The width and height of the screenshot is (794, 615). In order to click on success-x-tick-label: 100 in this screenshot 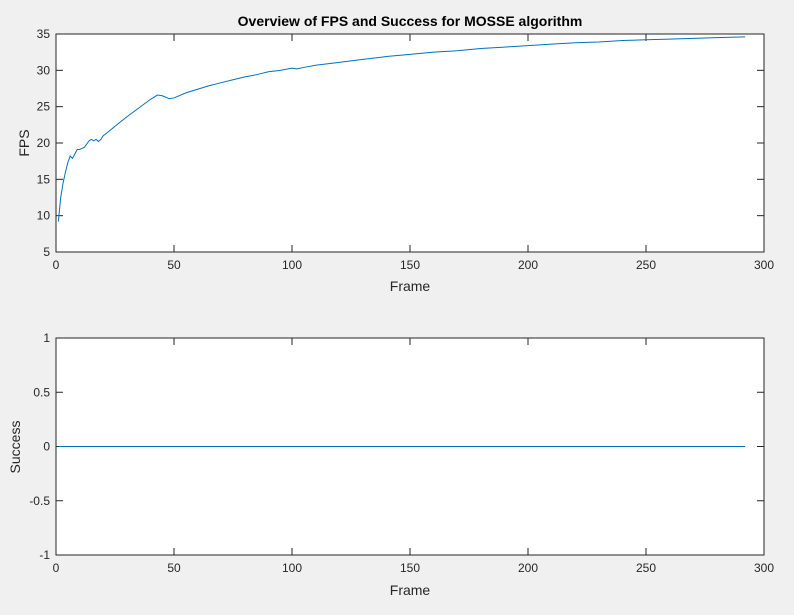, I will do `click(292, 568)`.